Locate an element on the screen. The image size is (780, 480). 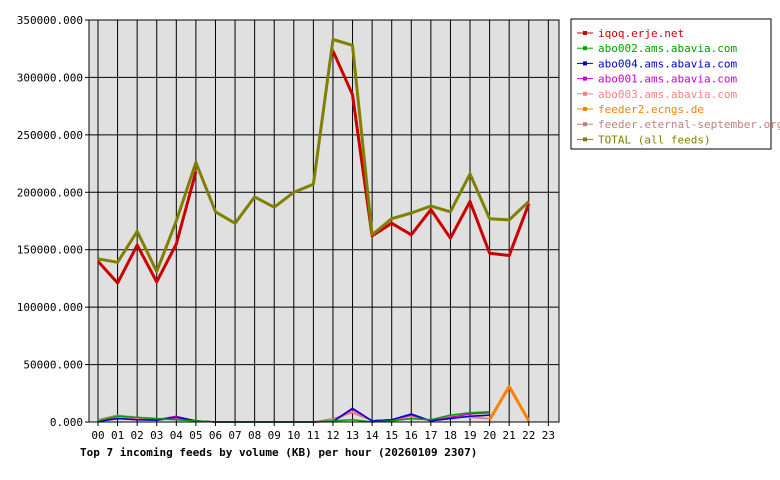
x-tick-label: 02 is located at coordinates (137, 435).